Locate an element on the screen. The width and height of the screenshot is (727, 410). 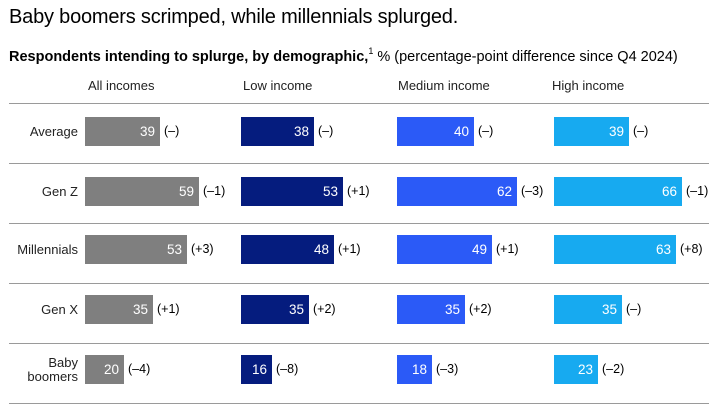
bar-value-label: 40 is located at coordinates (461, 131).